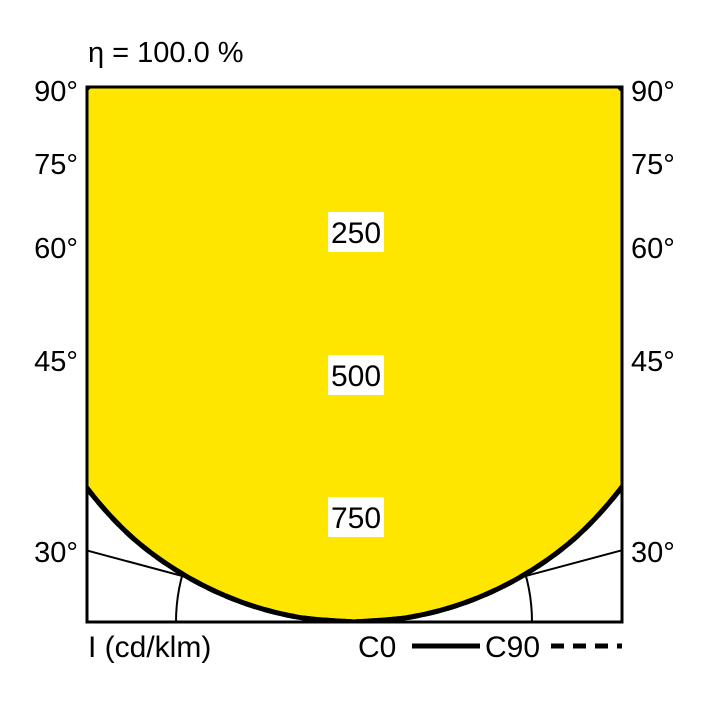 The width and height of the screenshot is (708, 708). I want to click on right-tick-60: 60°, so click(653, 249).